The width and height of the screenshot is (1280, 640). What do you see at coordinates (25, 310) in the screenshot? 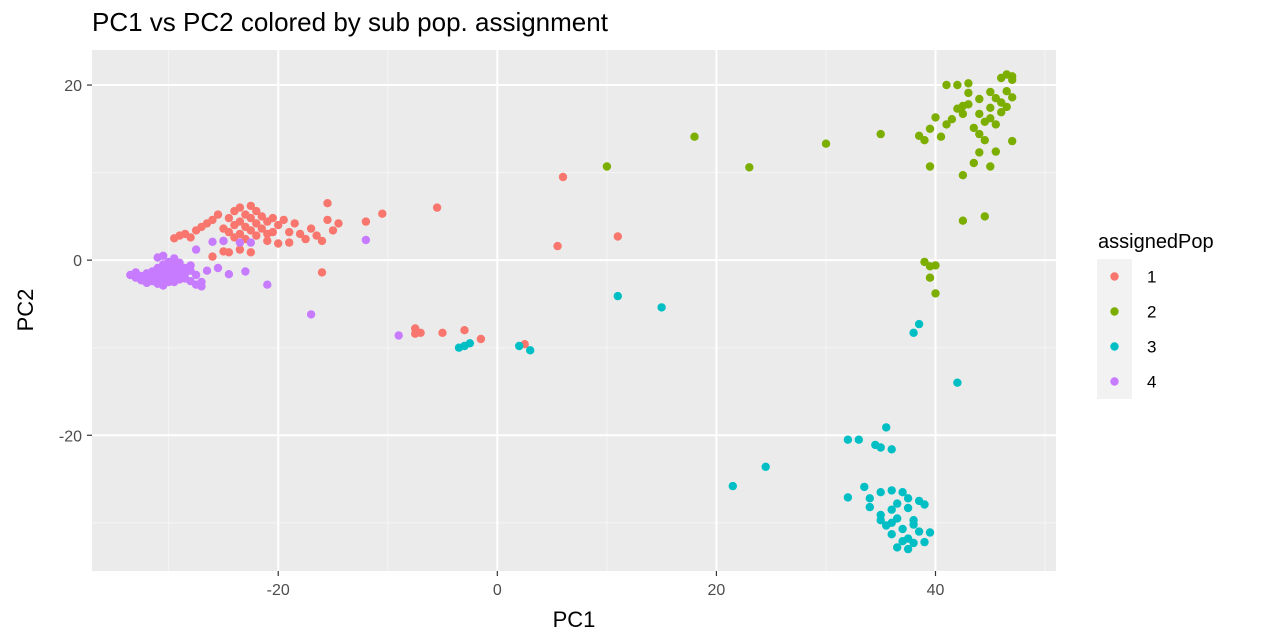
I see `y-axis-title: PC2` at bounding box center [25, 310].